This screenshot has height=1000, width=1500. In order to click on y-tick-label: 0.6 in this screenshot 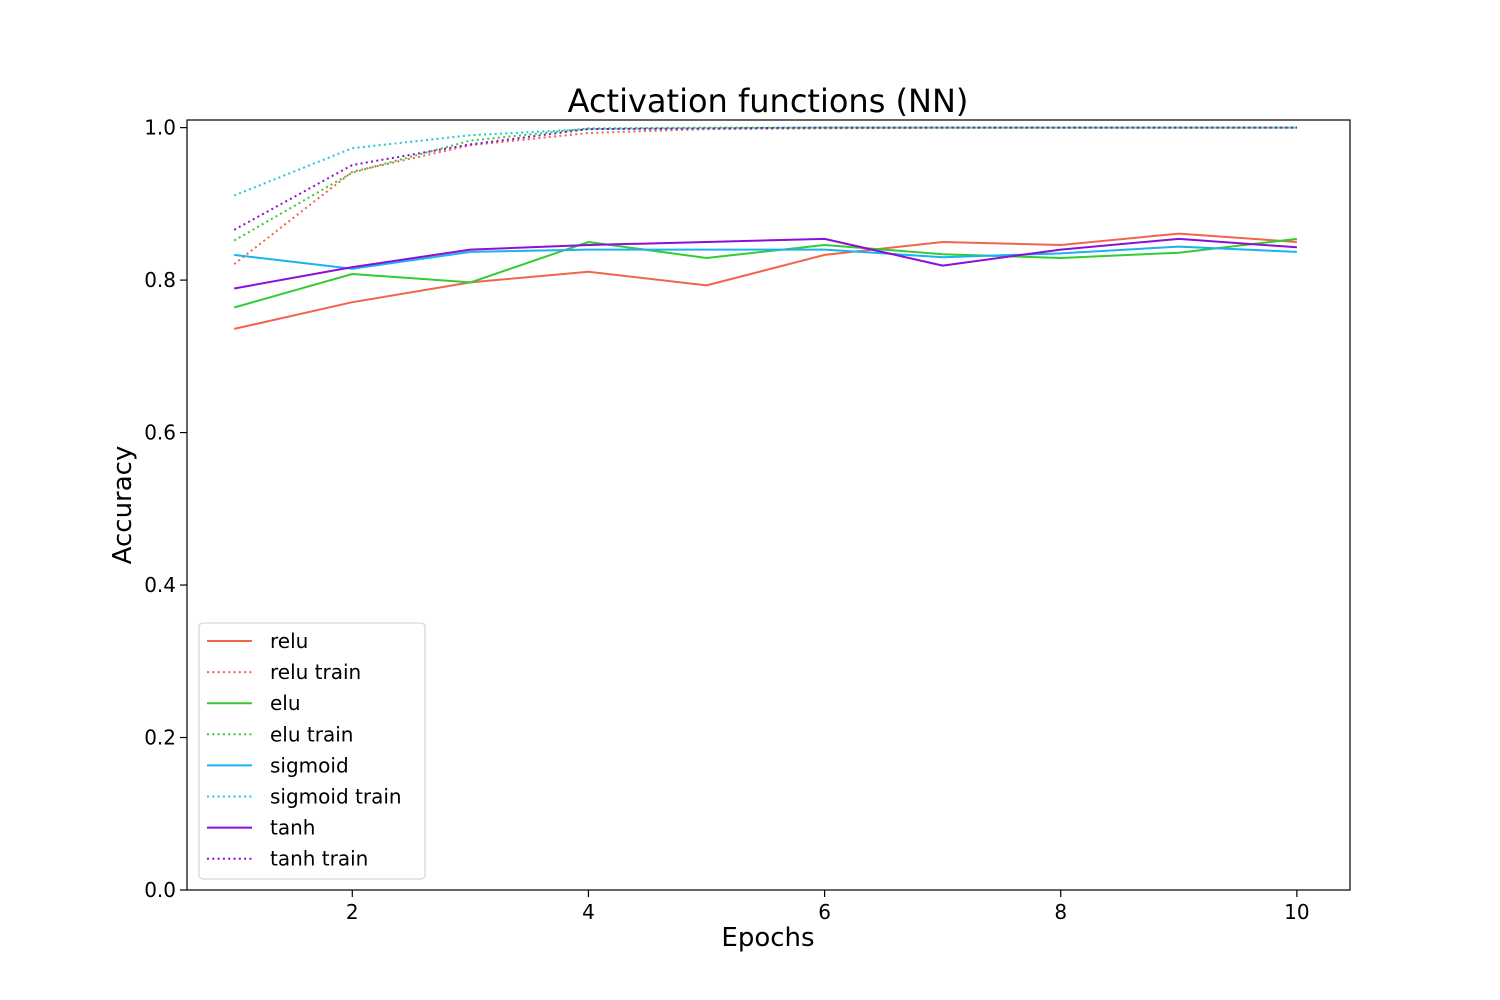, I will do `click(160, 433)`.